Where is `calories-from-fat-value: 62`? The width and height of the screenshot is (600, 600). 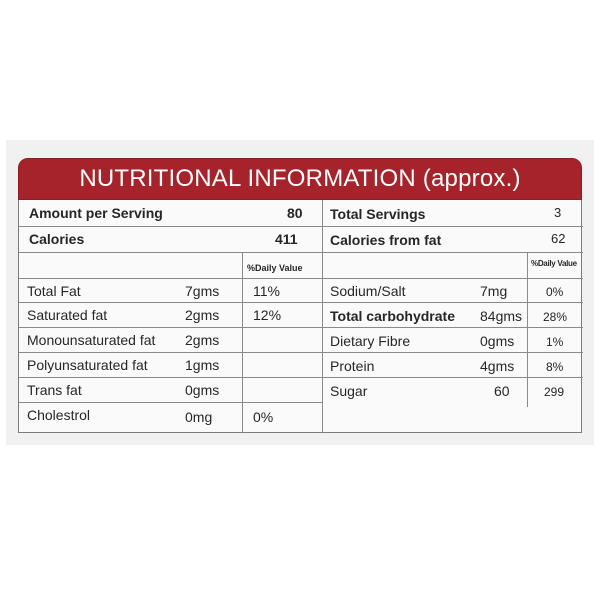 calories-from-fat-value: 62 is located at coordinates (558, 238).